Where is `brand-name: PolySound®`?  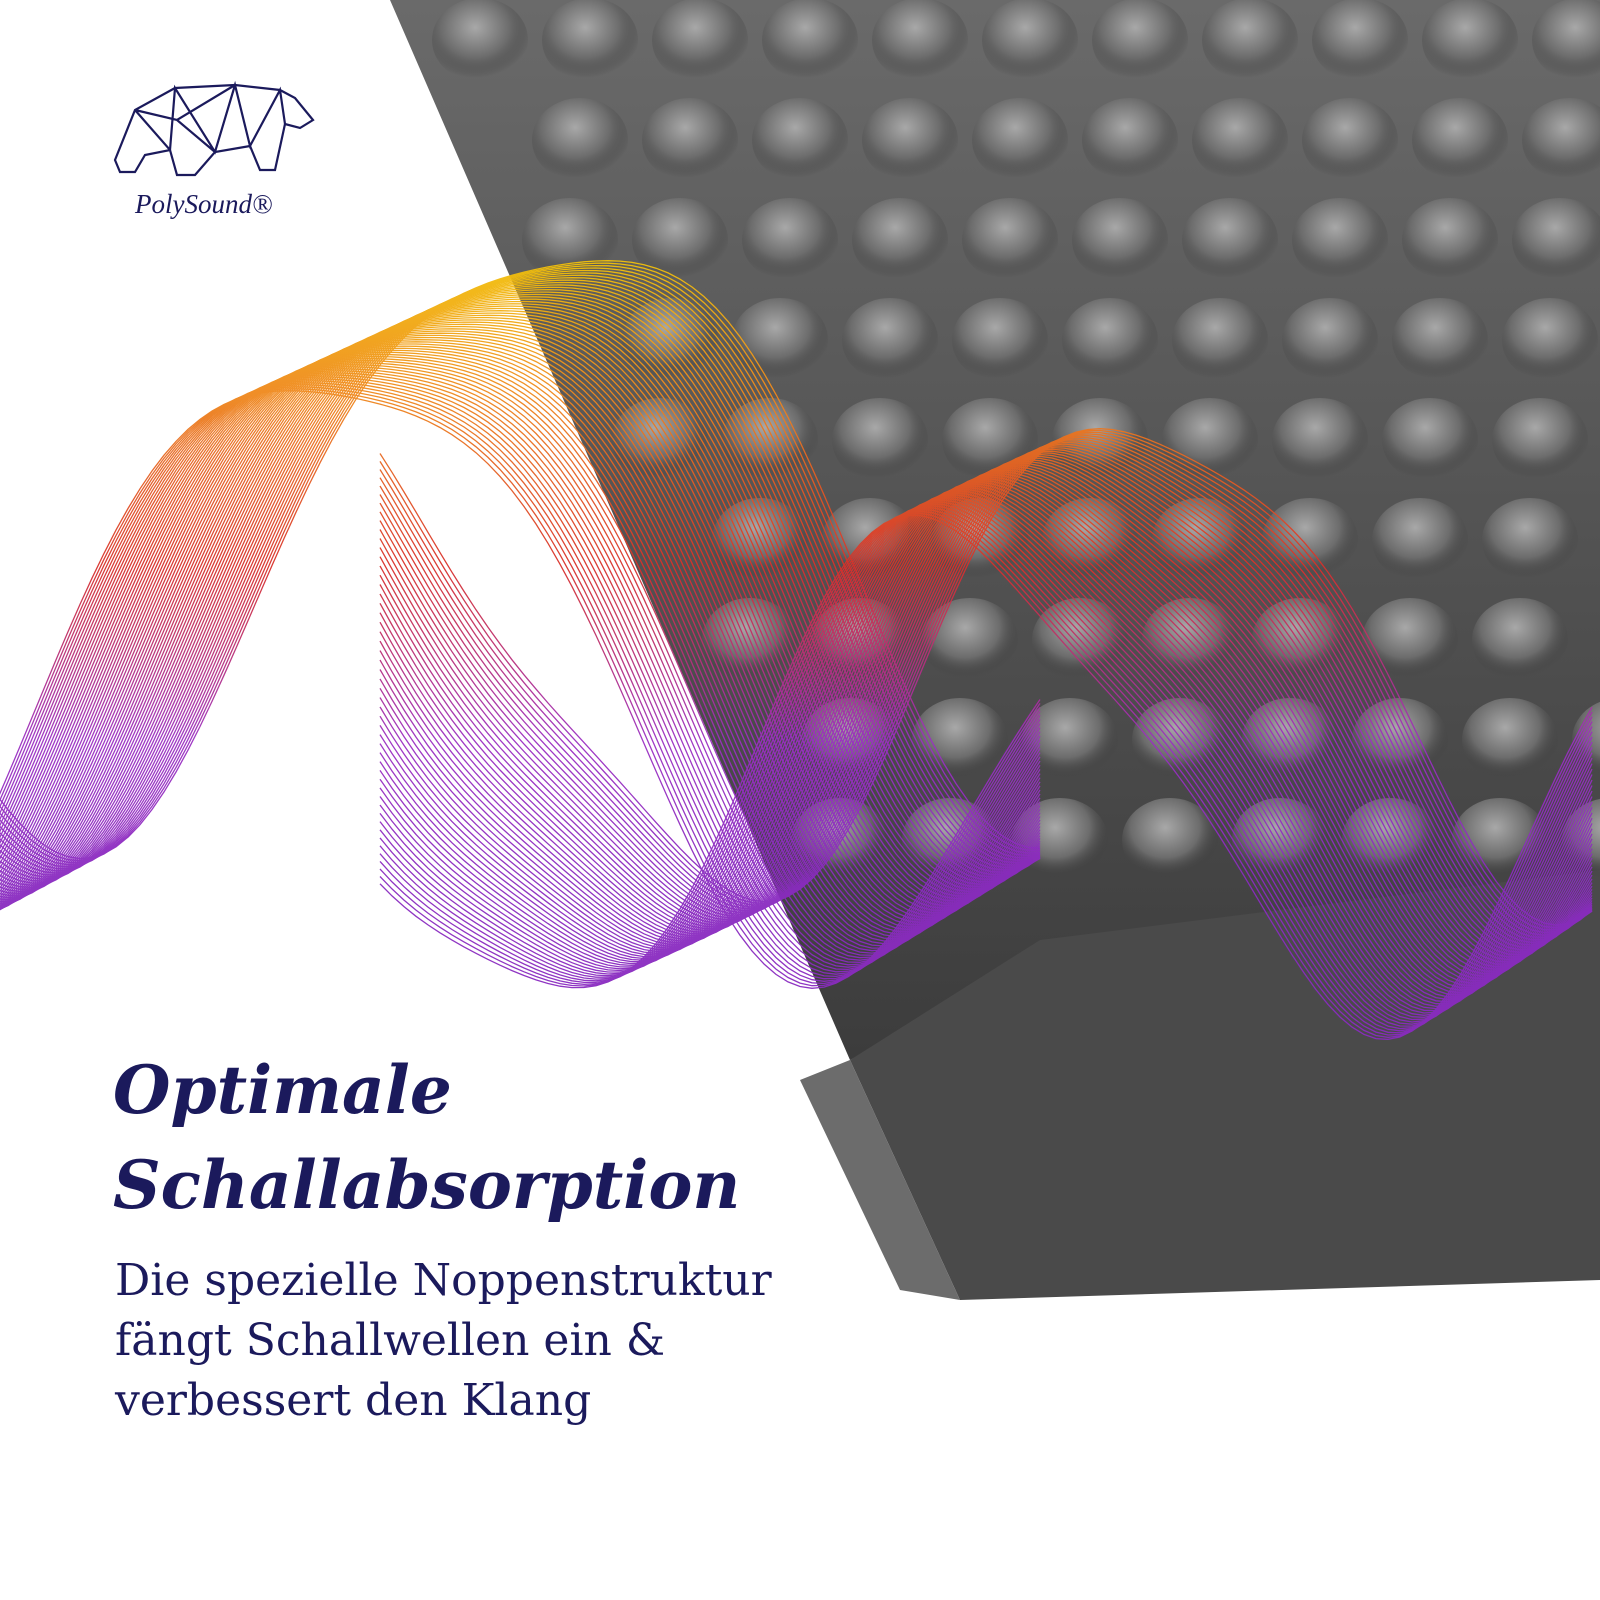 brand-name: PolySound® is located at coordinates (203, 204).